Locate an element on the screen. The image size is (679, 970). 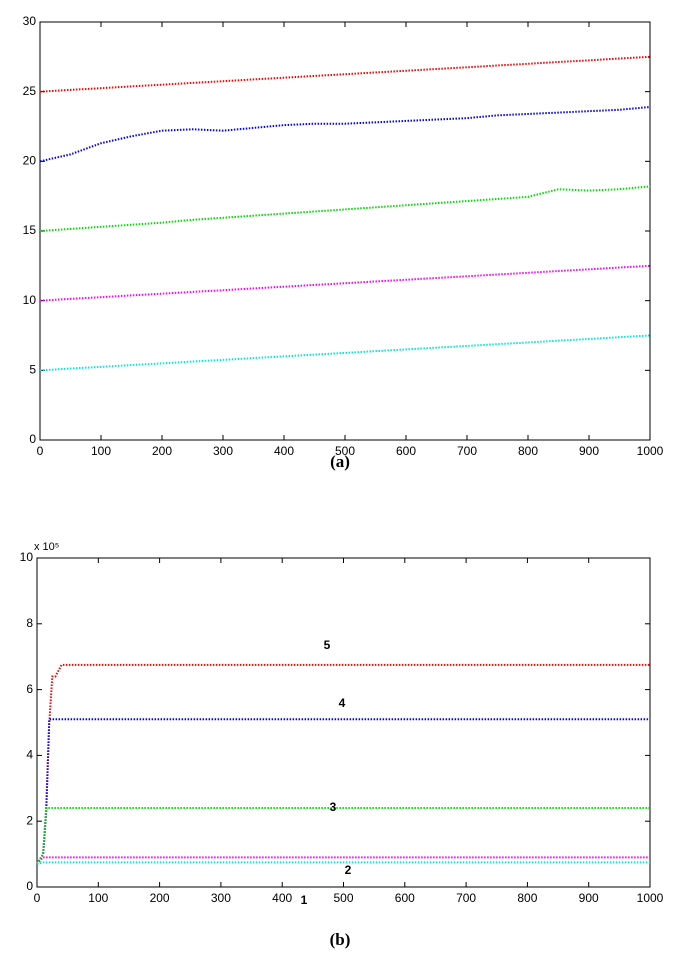
y-tick-label: 5 is located at coordinates (32, 370).